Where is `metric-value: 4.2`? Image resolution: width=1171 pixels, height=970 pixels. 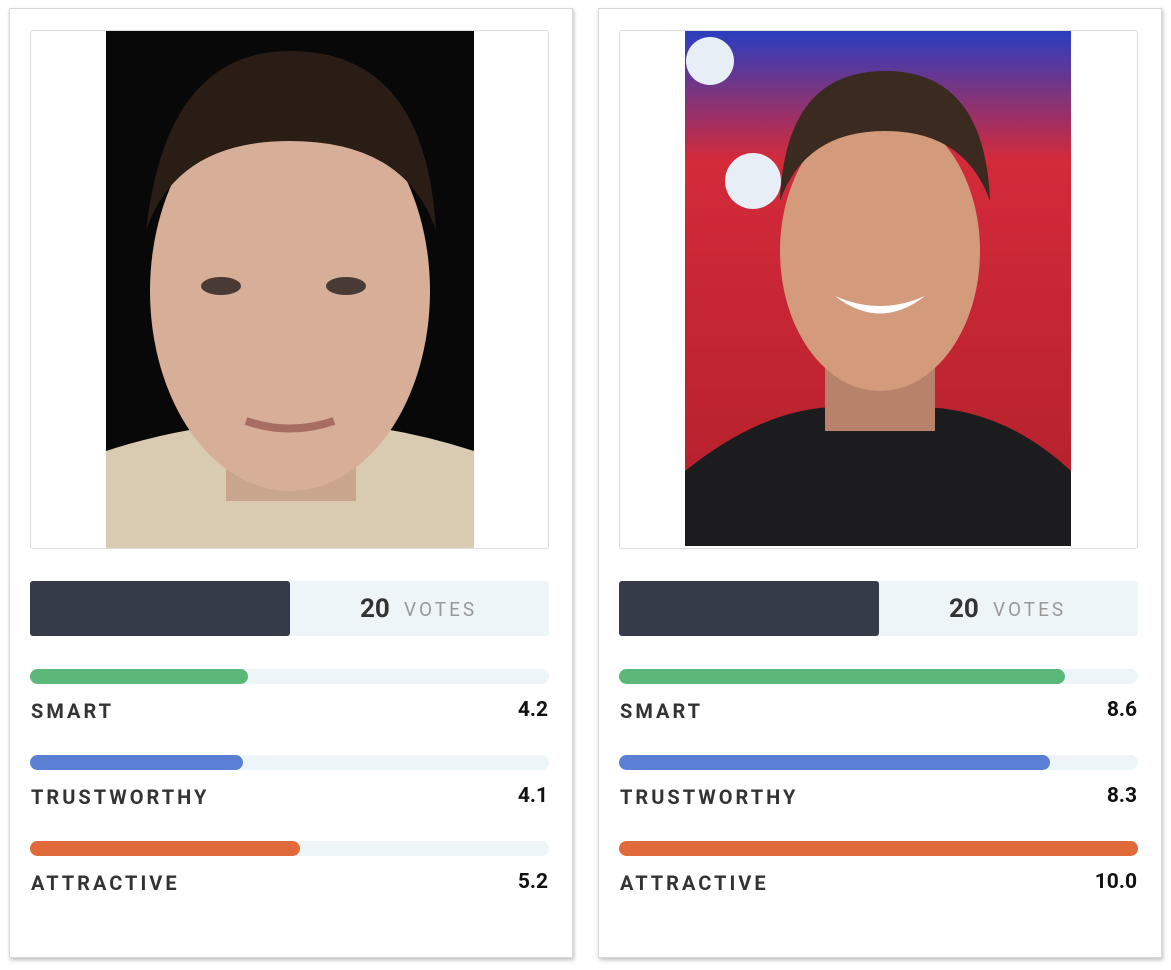
metric-value: 4.2 is located at coordinates (532, 710).